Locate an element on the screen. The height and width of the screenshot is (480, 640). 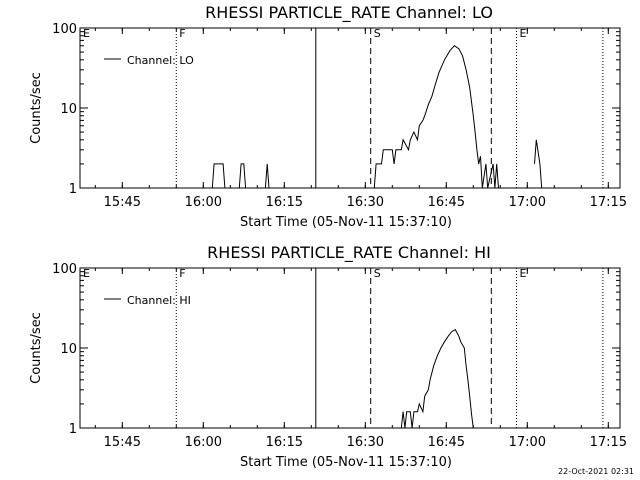
chart-title: RHESSI PARTICLE_RATE Channel: LO is located at coordinates (349, 13).